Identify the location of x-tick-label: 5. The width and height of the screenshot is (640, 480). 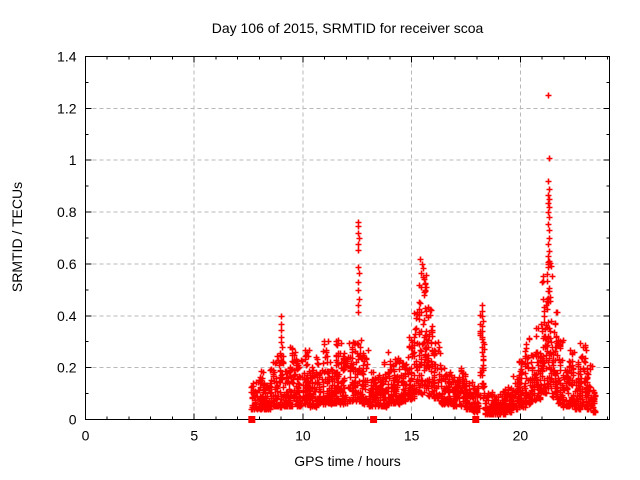
(194, 436).